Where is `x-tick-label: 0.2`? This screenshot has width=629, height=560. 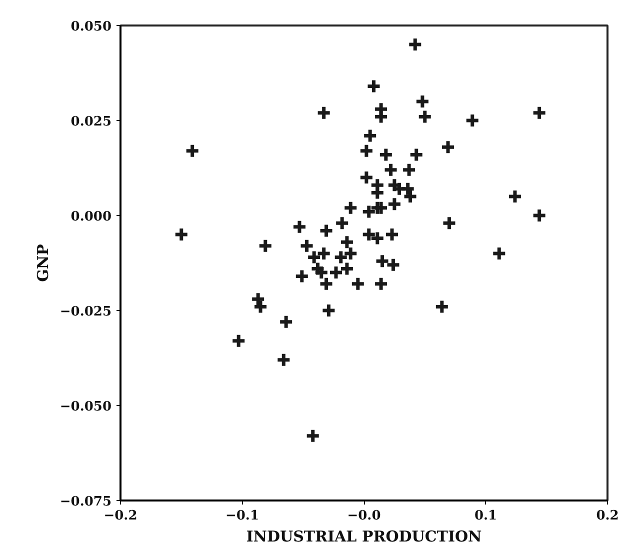
x-tick-label: 0.2 is located at coordinates (607, 516).